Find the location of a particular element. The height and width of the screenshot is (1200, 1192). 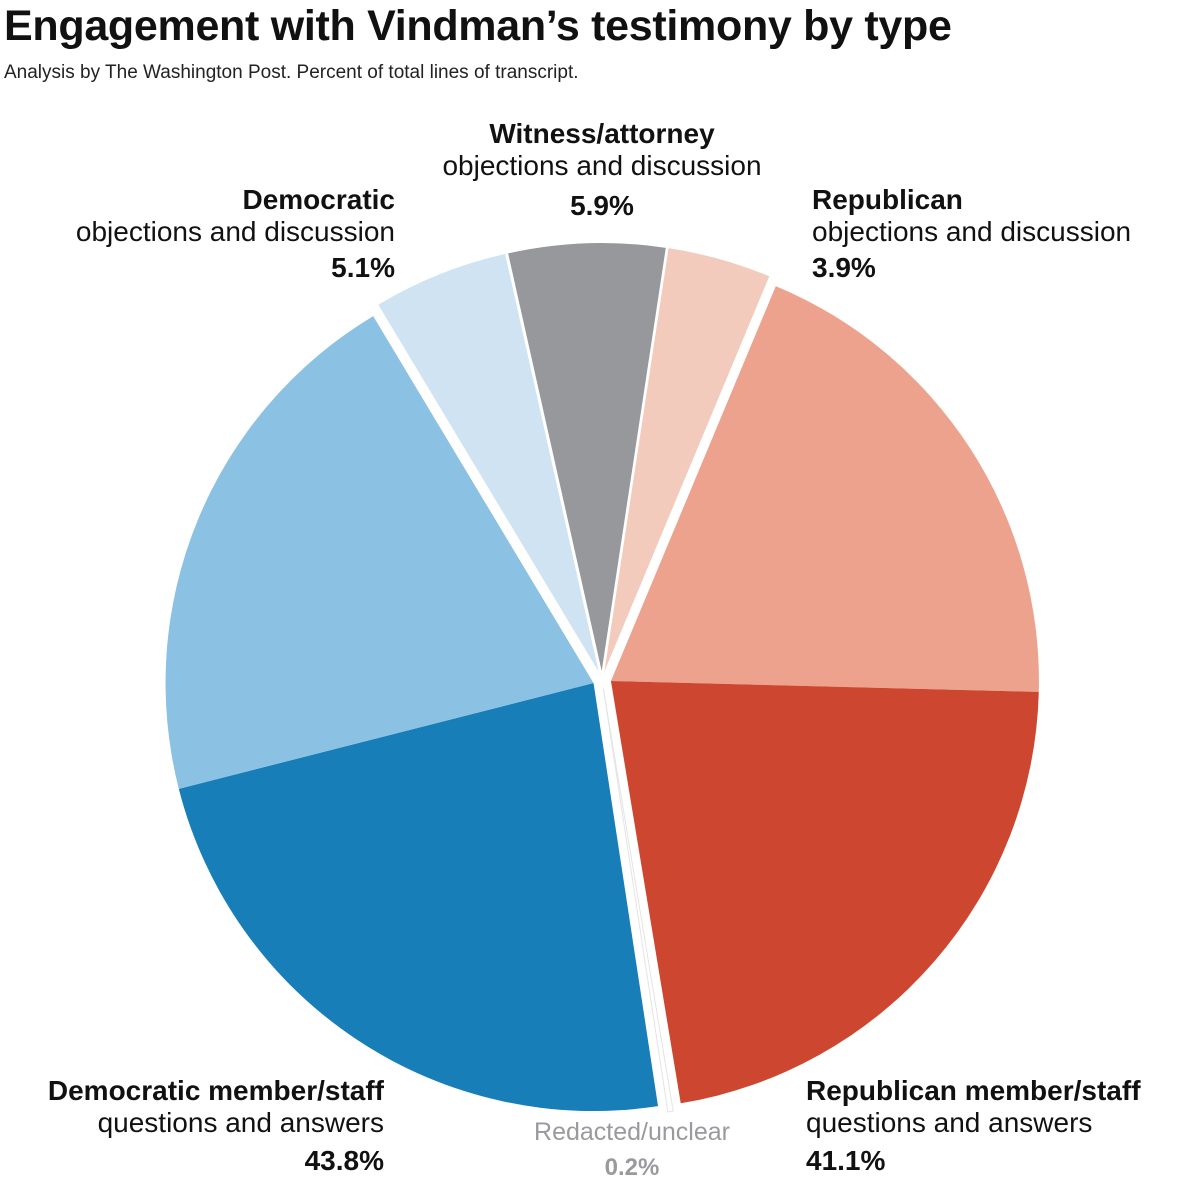

pie-slice-republican-member-staff-questions is located at coordinates (824, 489).